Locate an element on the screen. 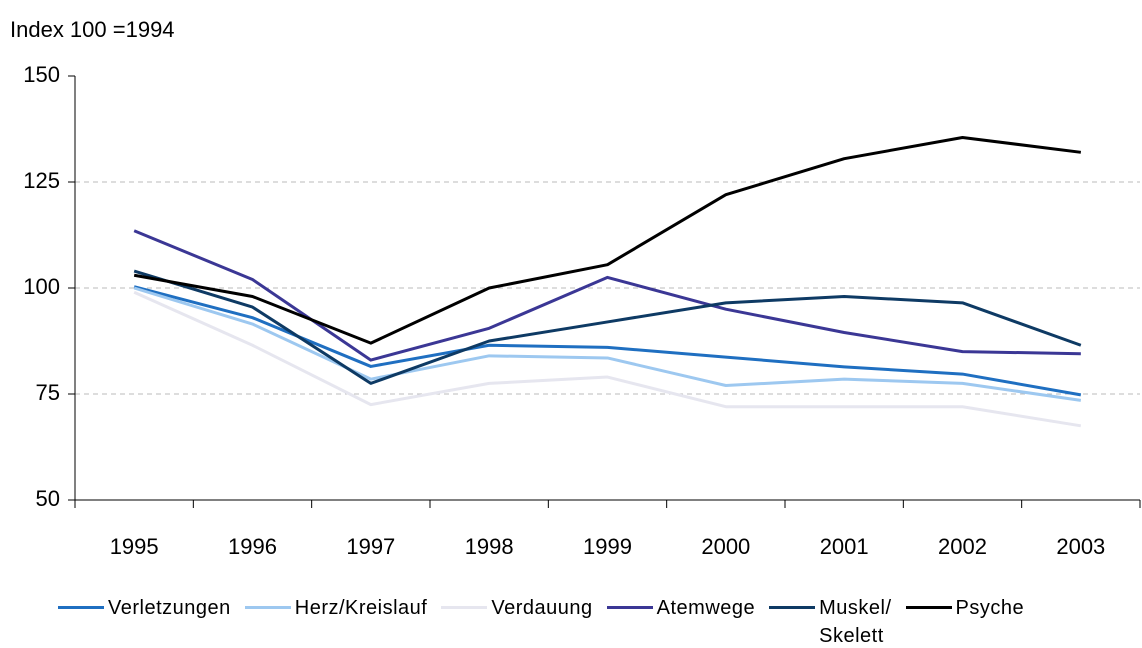 This screenshot has width=1142, height=648. y-tick-label: 125 is located at coordinates (41, 180).